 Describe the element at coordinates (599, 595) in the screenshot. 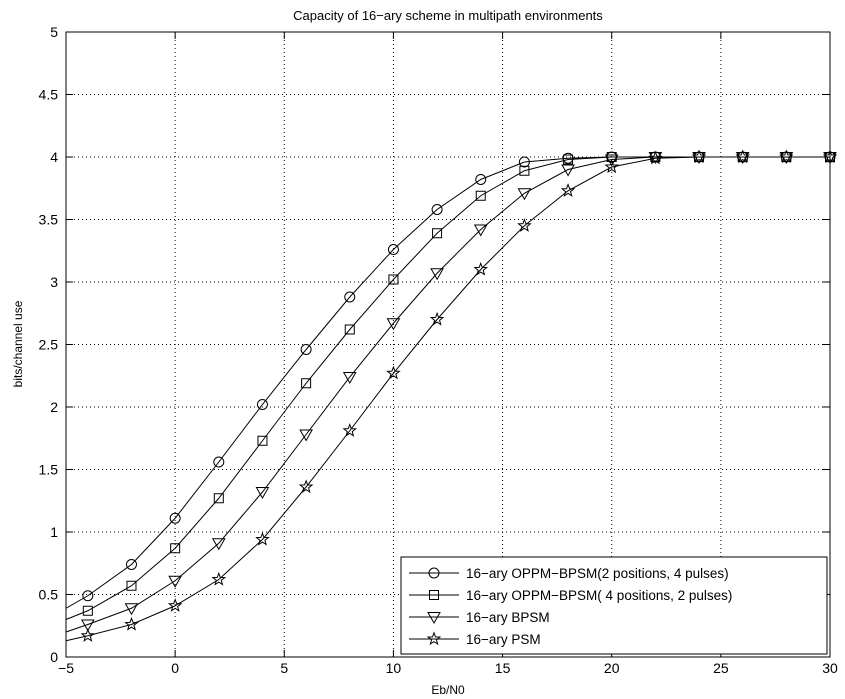

I see `legend-entry-label: 16−ary OPPM−BPSM( 4 positions, 2 pulses)` at that location.